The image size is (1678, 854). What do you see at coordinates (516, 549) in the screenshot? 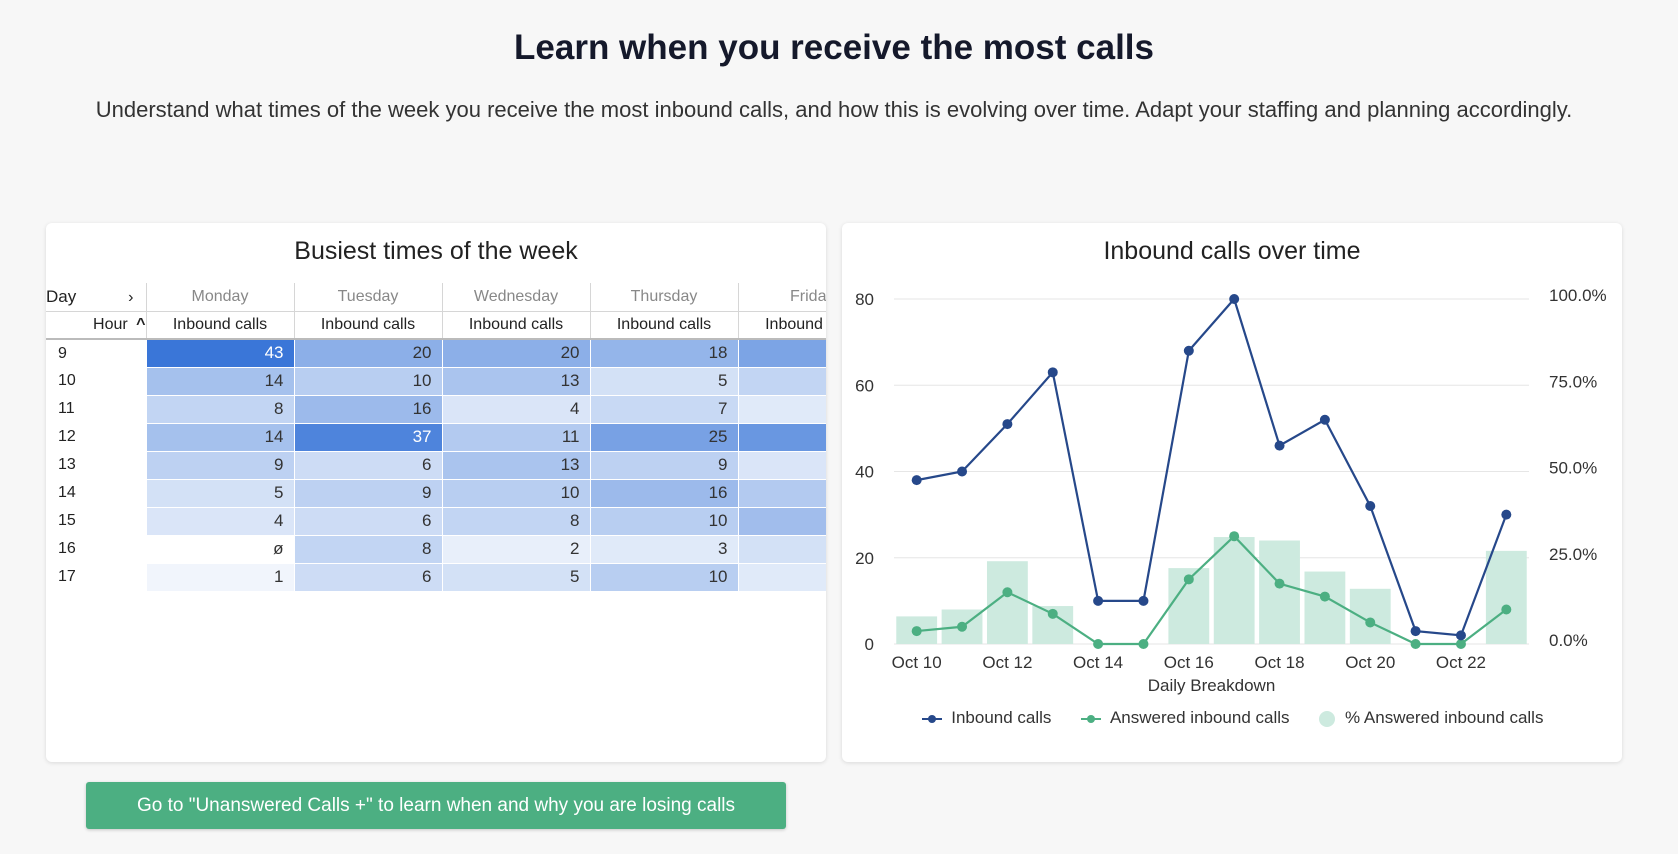
I see `heat-cell: 2` at bounding box center [516, 549].